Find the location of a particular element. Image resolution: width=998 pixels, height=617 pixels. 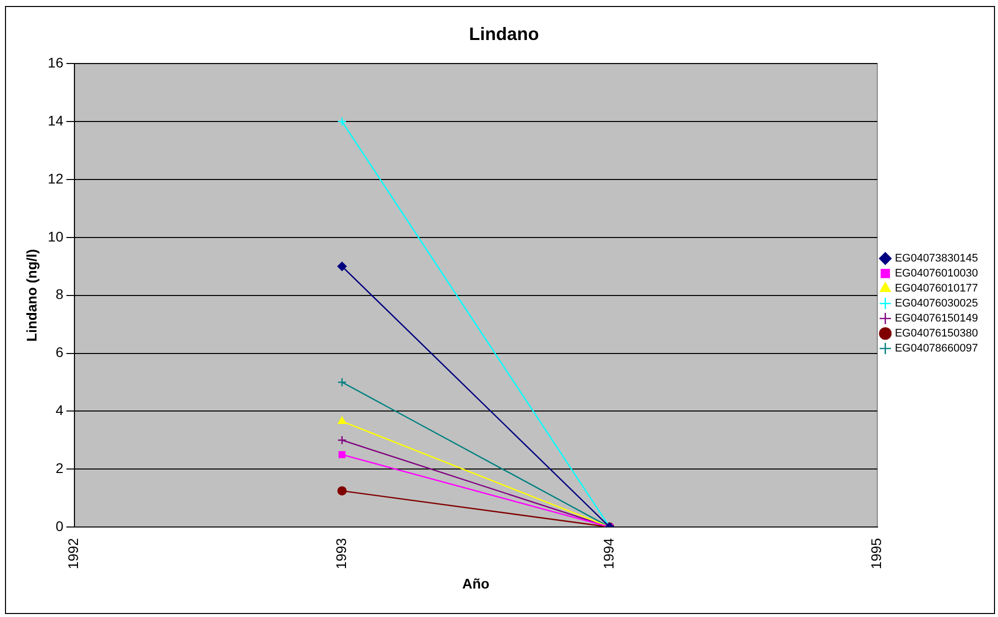

y-tick-label: 4 is located at coordinates (60, 410).